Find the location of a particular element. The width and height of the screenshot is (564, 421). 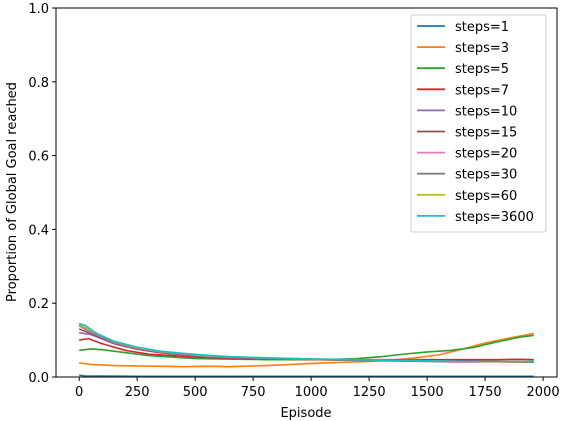

x-axis-label: Episode is located at coordinates (305, 413).